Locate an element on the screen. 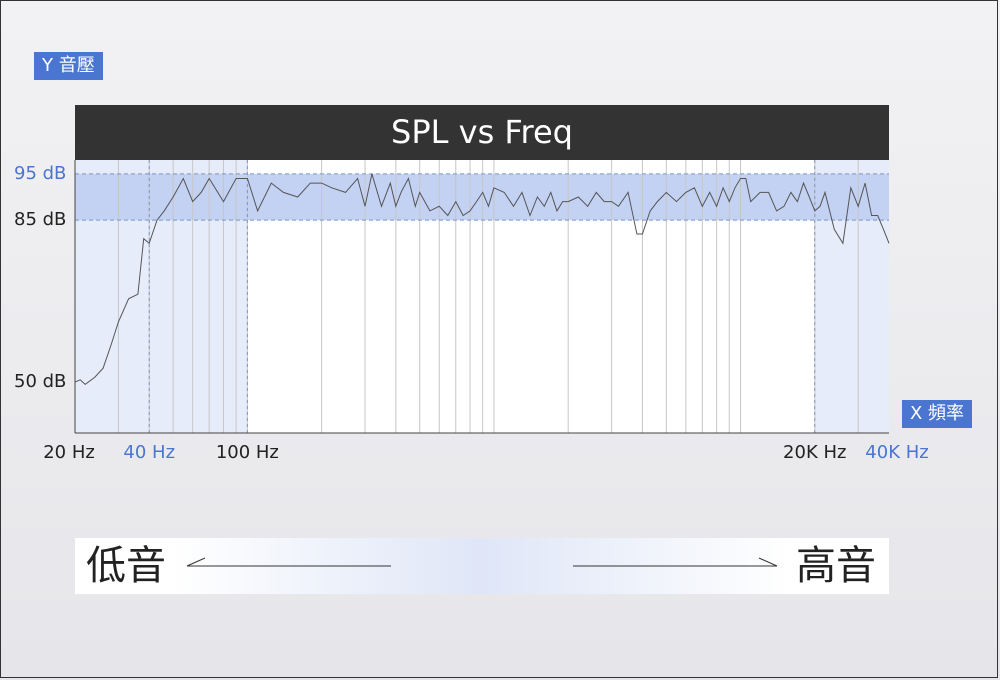 The height and width of the screenshot is (680, 1000). low-high-range-bar is located at coordinates (482, 566).